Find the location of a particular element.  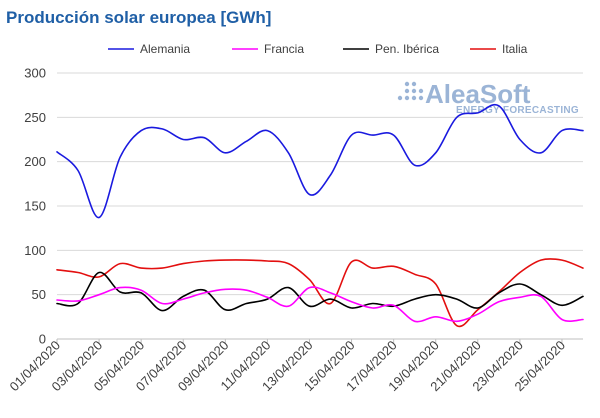

legend-label: Francia is located at coordinates (284, 49).